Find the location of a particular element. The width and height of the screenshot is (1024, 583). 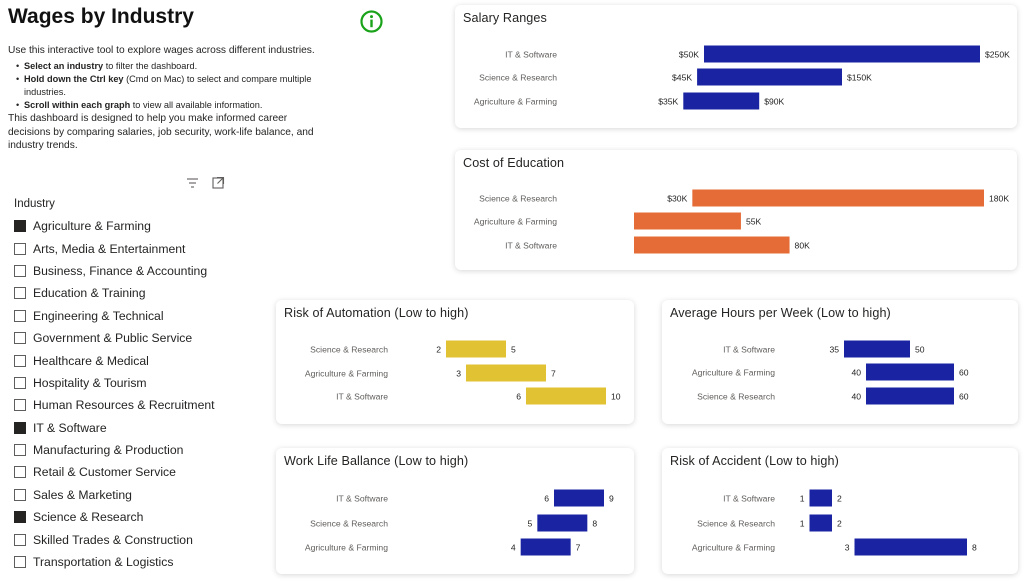

slicer-item: Sales & Marketing is located at coordinates (144, 495).